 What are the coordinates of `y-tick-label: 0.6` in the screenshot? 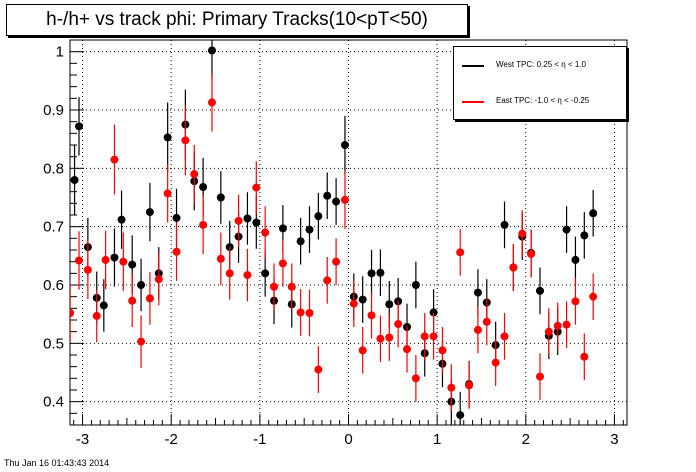 It's located at (53, 285).